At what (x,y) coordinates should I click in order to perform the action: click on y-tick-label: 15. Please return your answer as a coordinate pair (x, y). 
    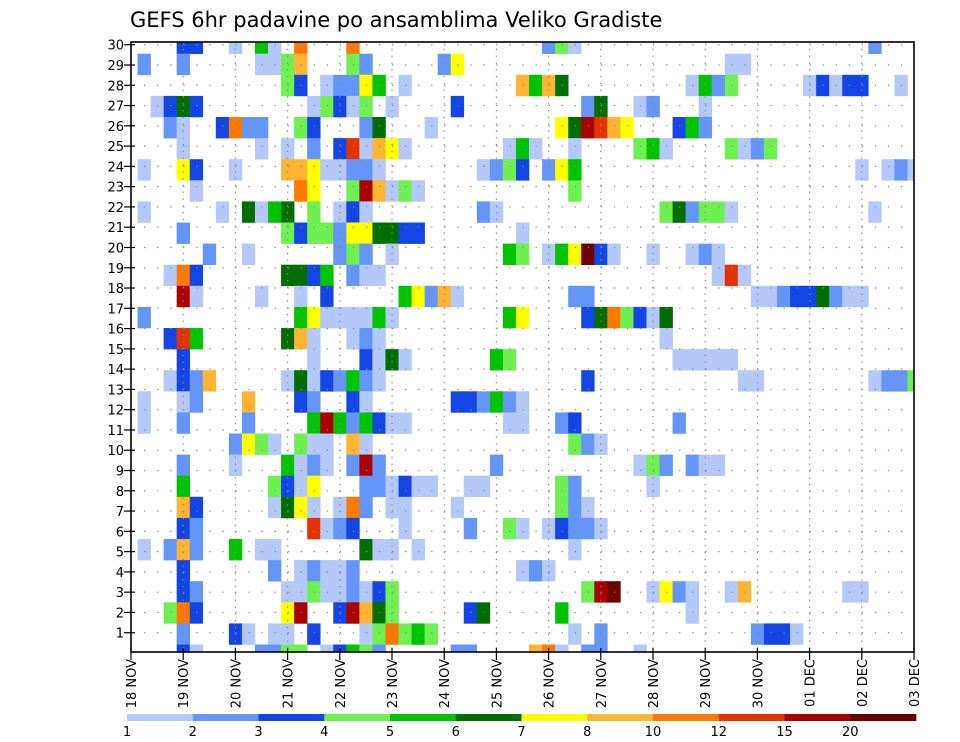
    Looking at the image, I should click on (115, 350).